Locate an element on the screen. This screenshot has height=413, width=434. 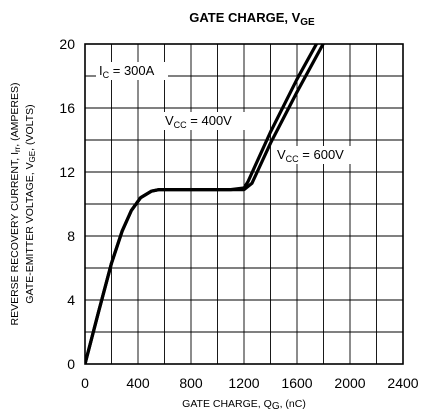
x-tick-labels: 0 400 800 1200 1600 2000 2400 is located at coordinates (250, 383).